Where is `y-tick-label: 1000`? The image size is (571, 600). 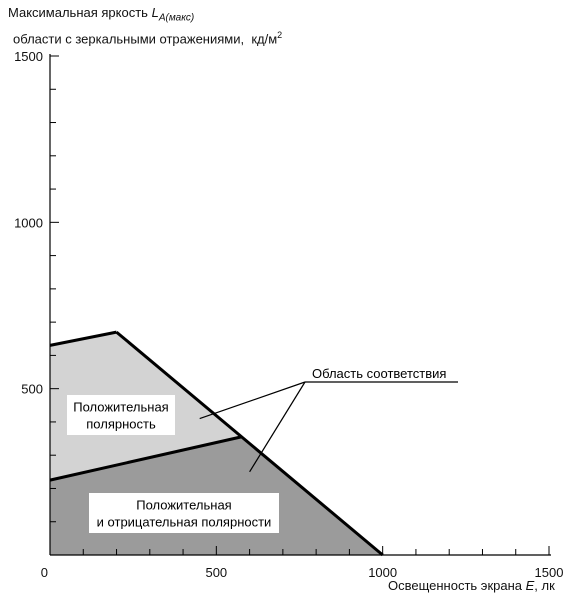 y-tick-label: 1000 is located at coordinates (28, 222).